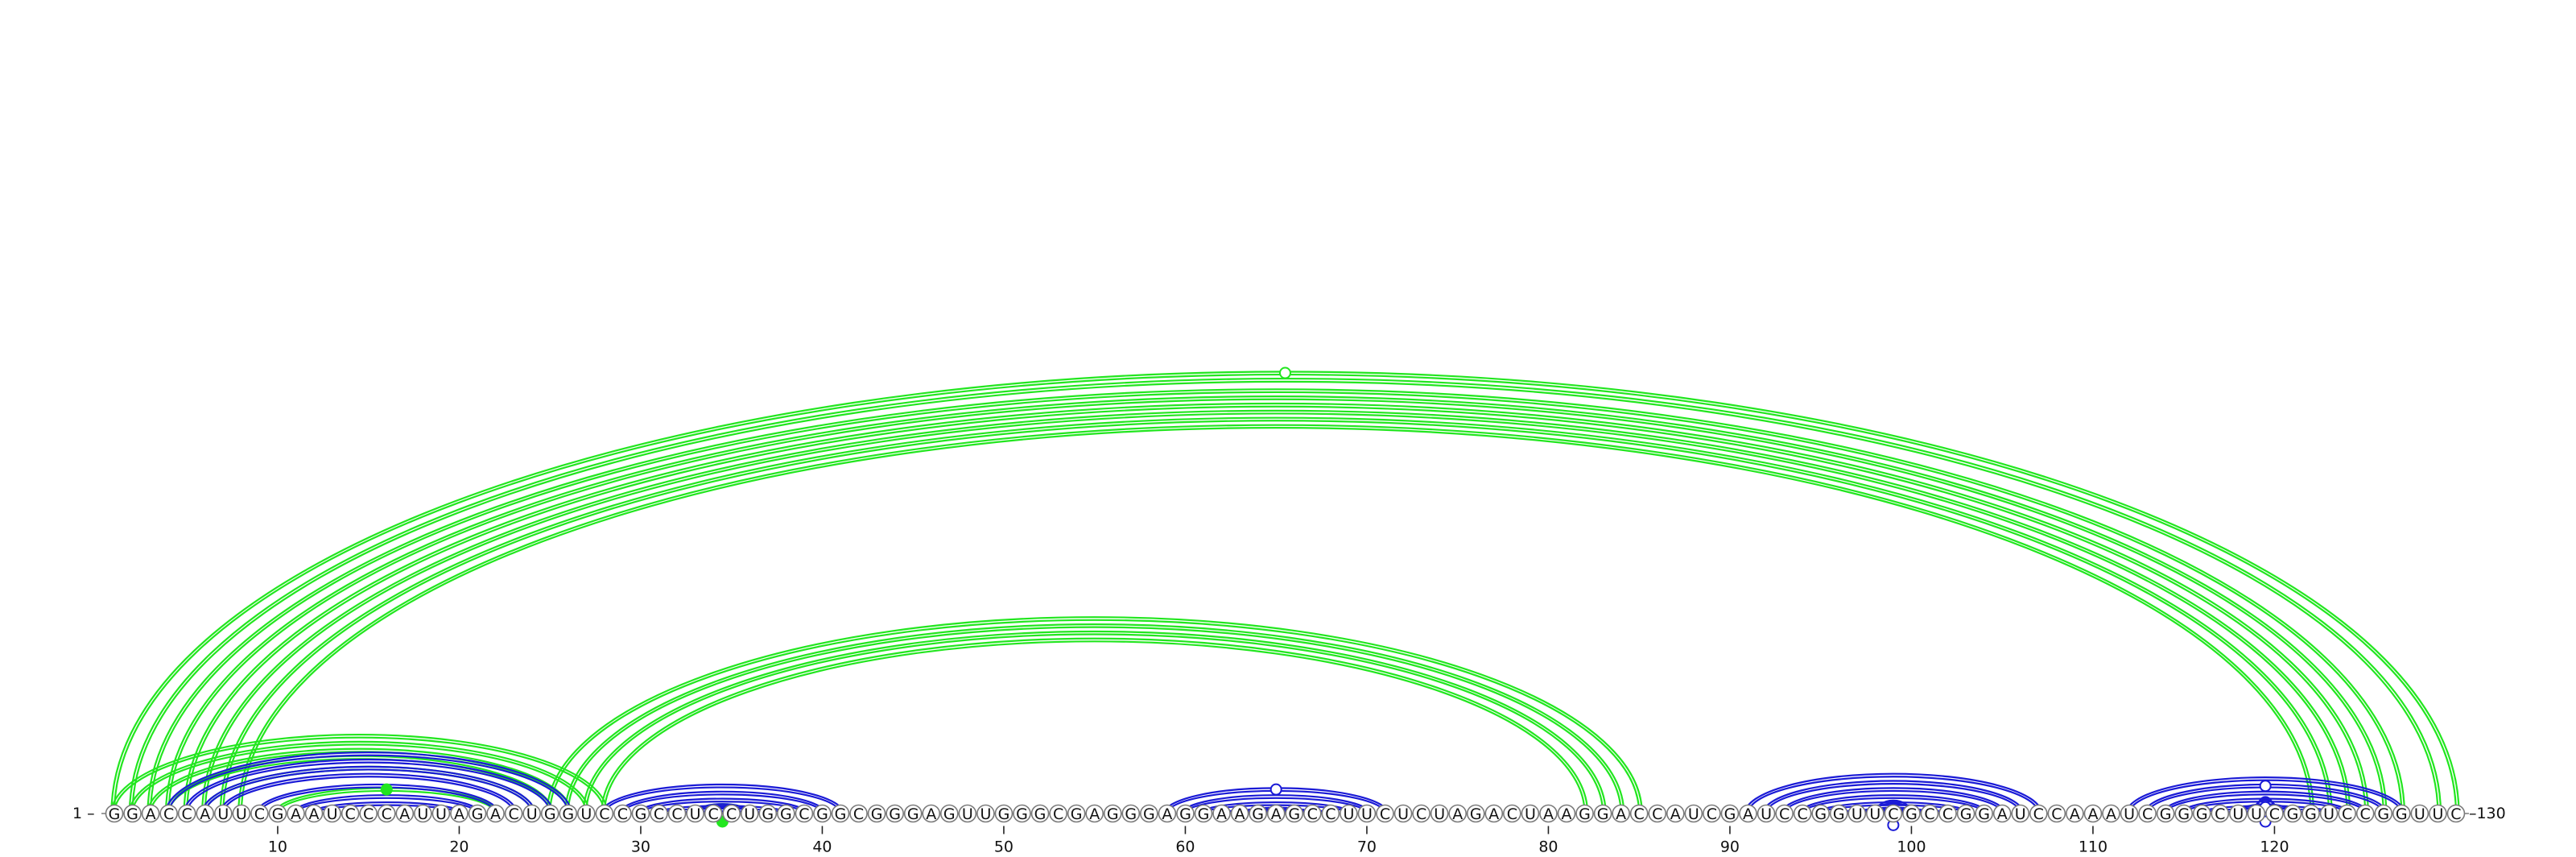 The image size is (2576, 857). I want to click on nucleotide-22: A, so click(495, 814).